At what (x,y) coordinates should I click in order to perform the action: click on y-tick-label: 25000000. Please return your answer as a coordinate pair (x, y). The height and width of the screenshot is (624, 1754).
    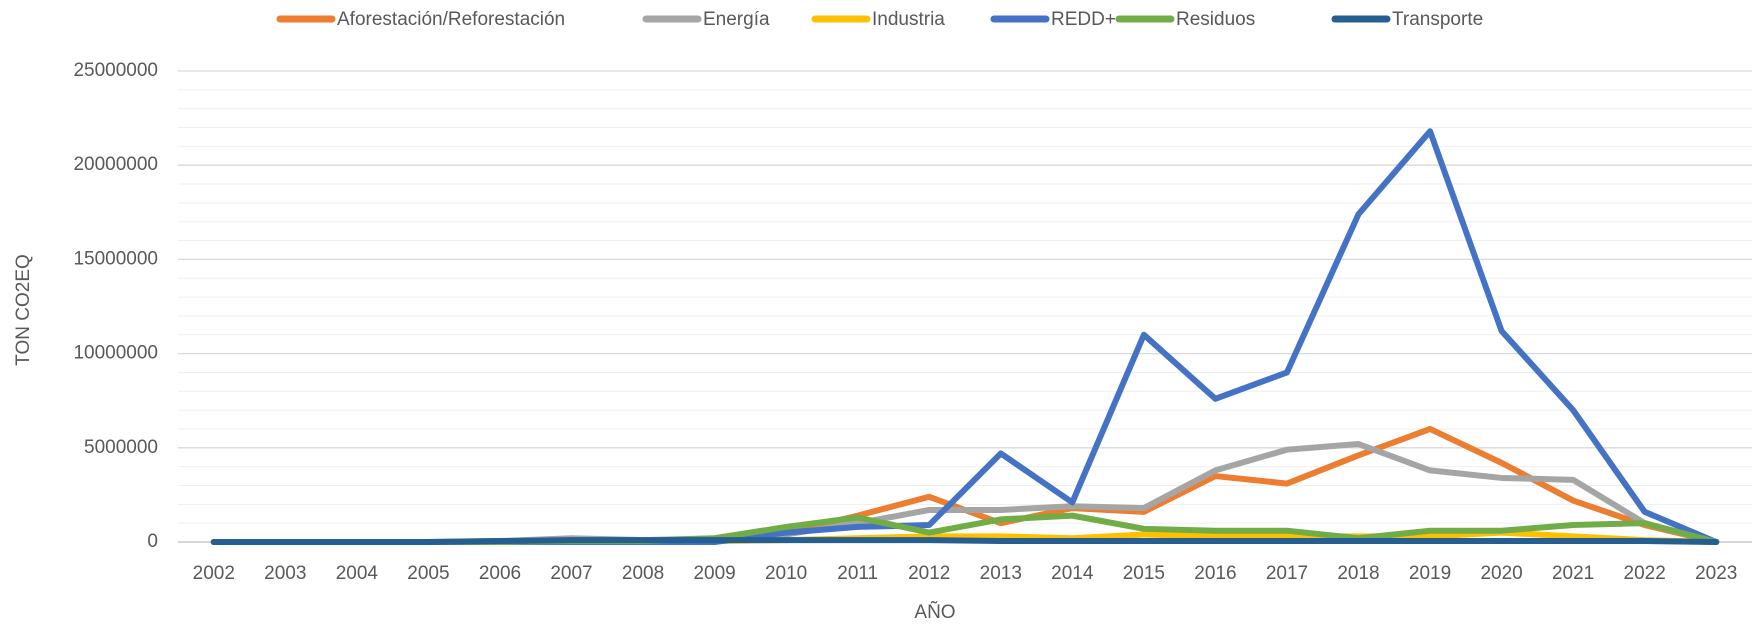
    Looking at the image, I should click on (115, 70).